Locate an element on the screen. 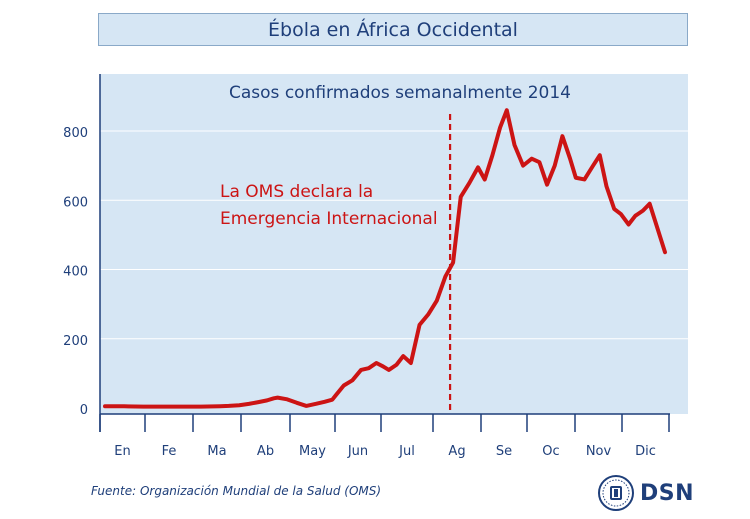  y-tick-label: 0 is located at coordinates (84, 410).